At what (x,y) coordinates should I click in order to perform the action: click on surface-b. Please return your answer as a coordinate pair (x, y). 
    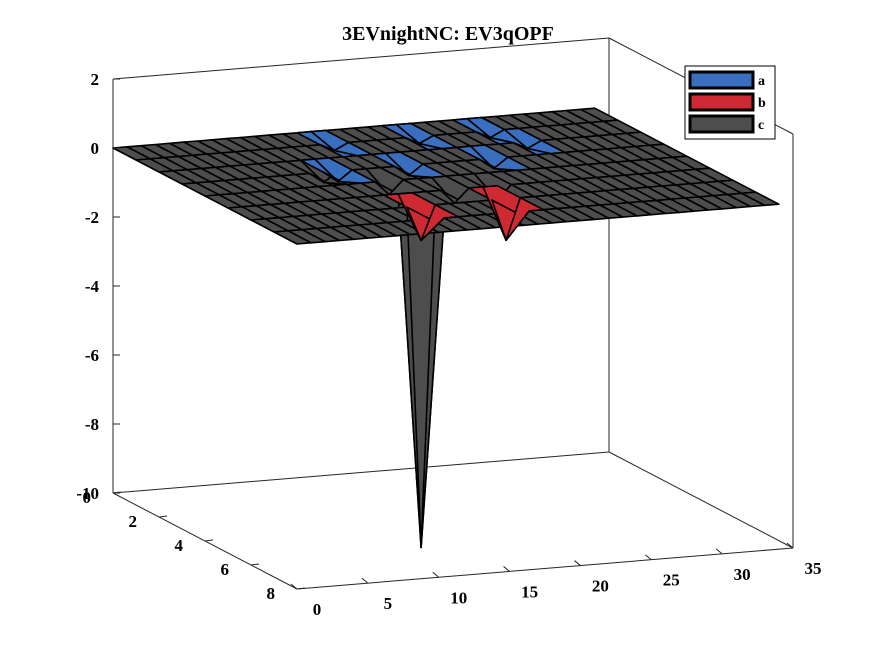
    Looking at the image, I should click on (464, 213).